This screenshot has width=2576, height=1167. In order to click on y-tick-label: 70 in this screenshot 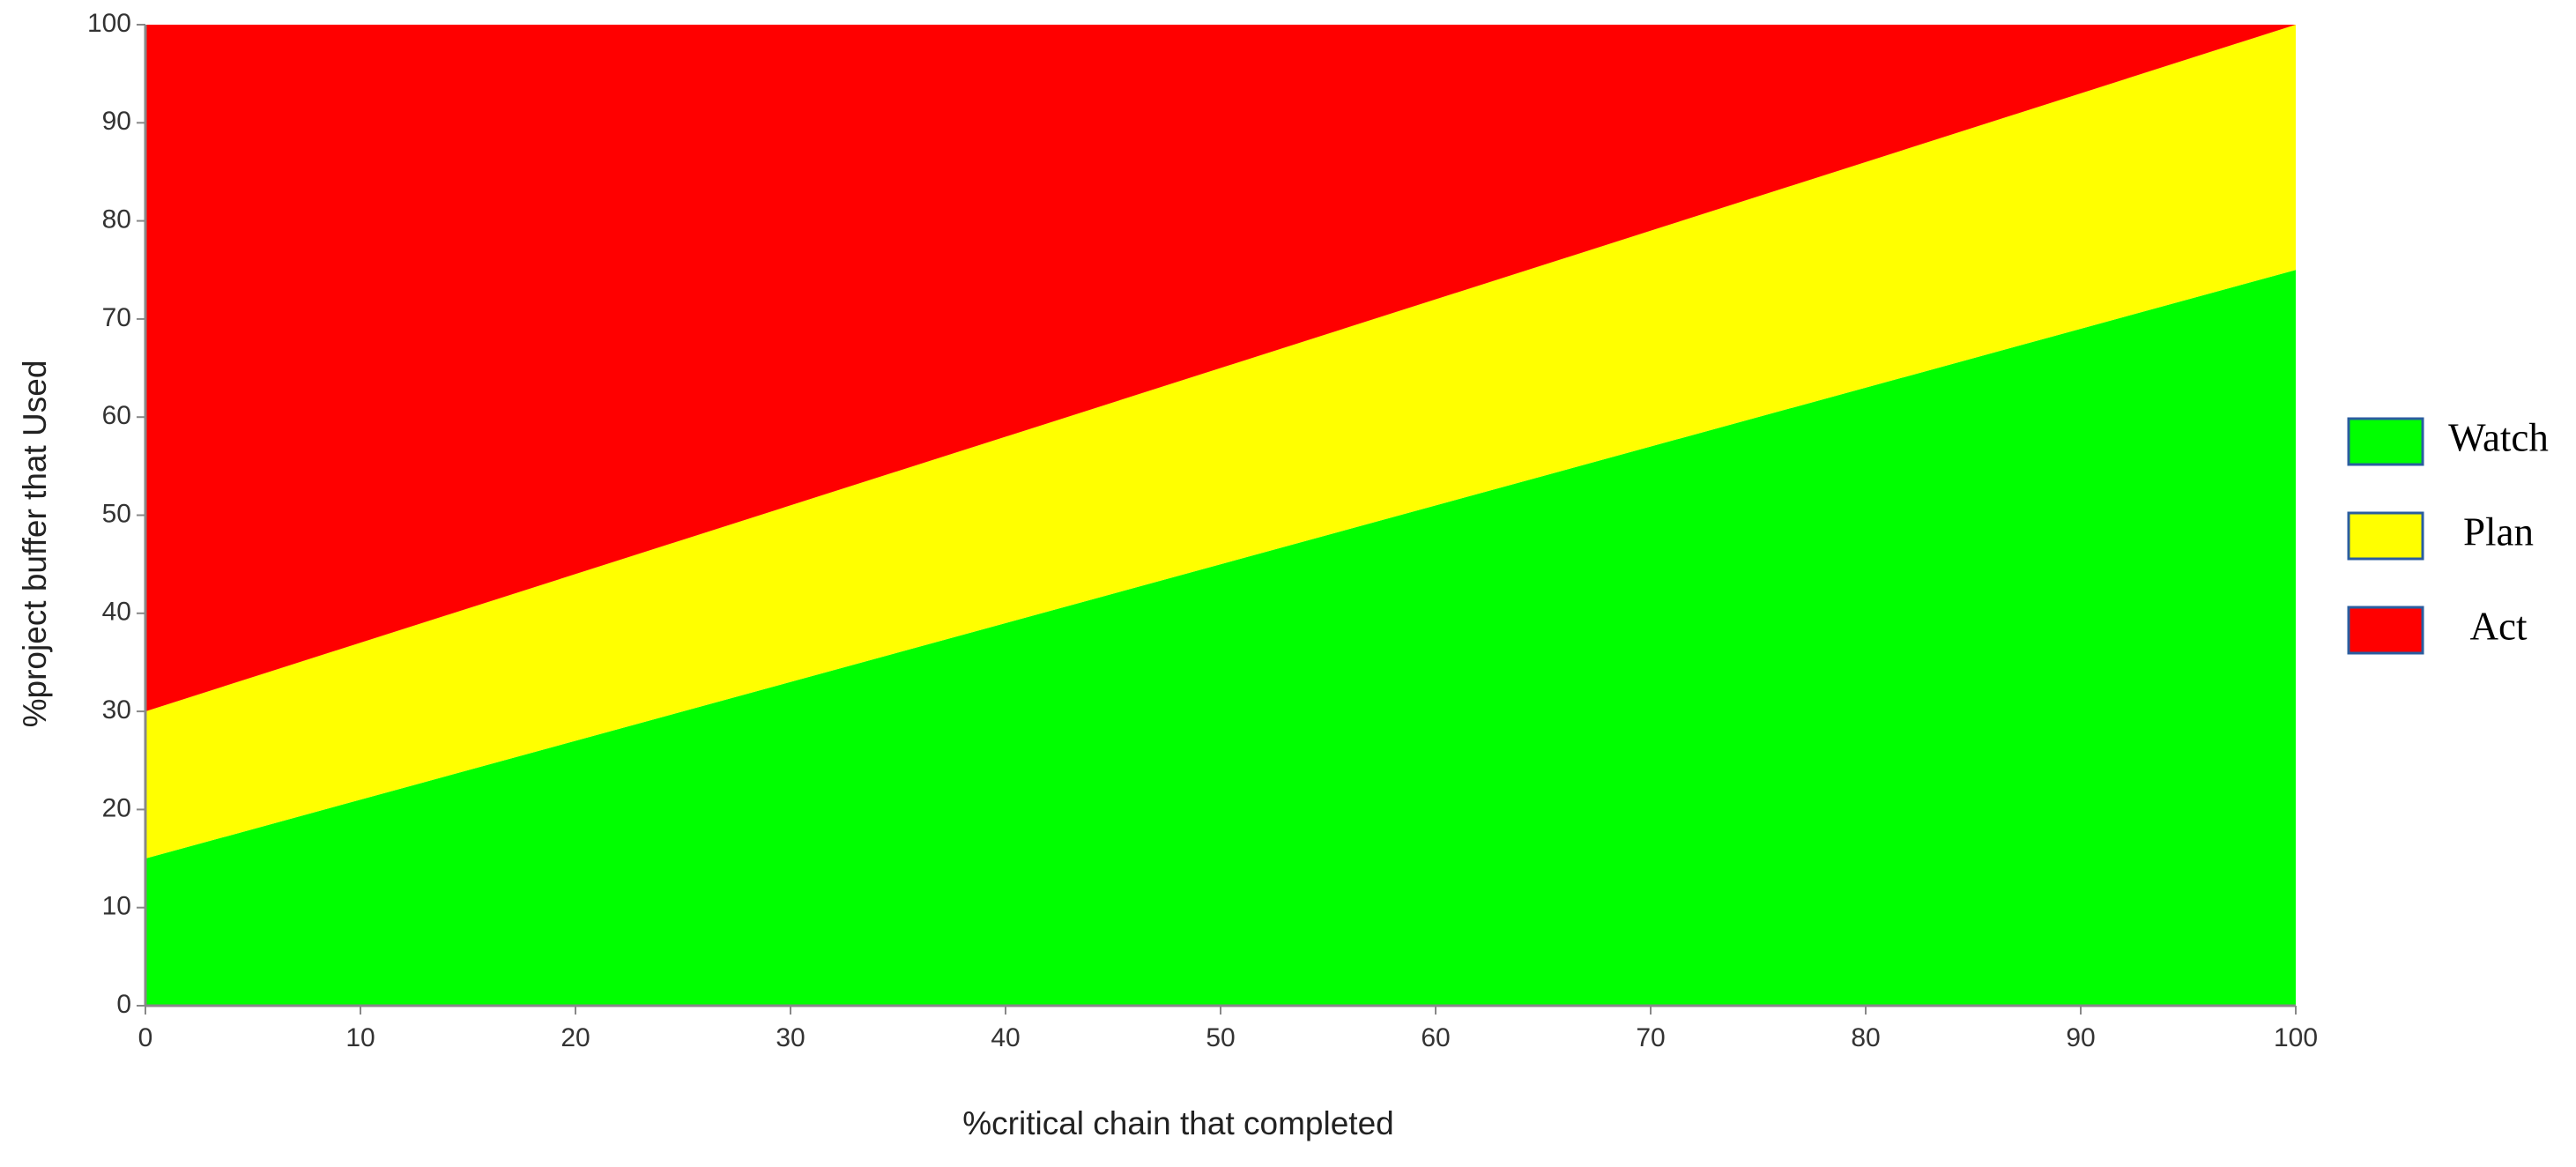, I will do `click(116, 317)`.